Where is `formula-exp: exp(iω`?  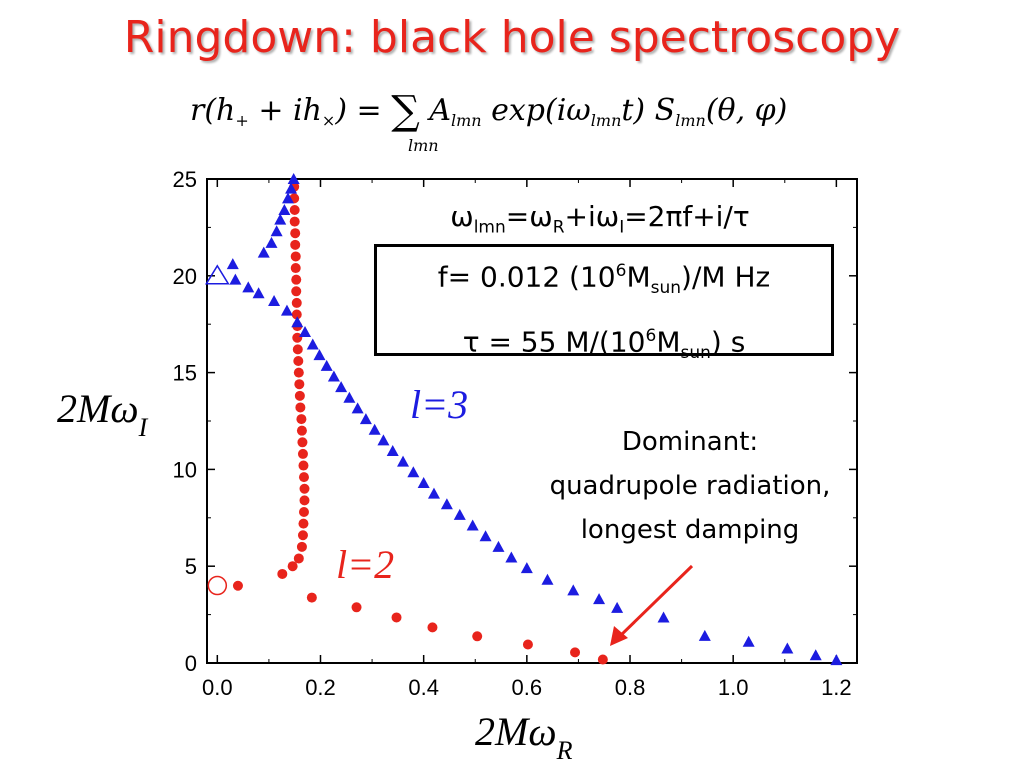
formula-exp: exp(iω is located at coordinates (536, 110).